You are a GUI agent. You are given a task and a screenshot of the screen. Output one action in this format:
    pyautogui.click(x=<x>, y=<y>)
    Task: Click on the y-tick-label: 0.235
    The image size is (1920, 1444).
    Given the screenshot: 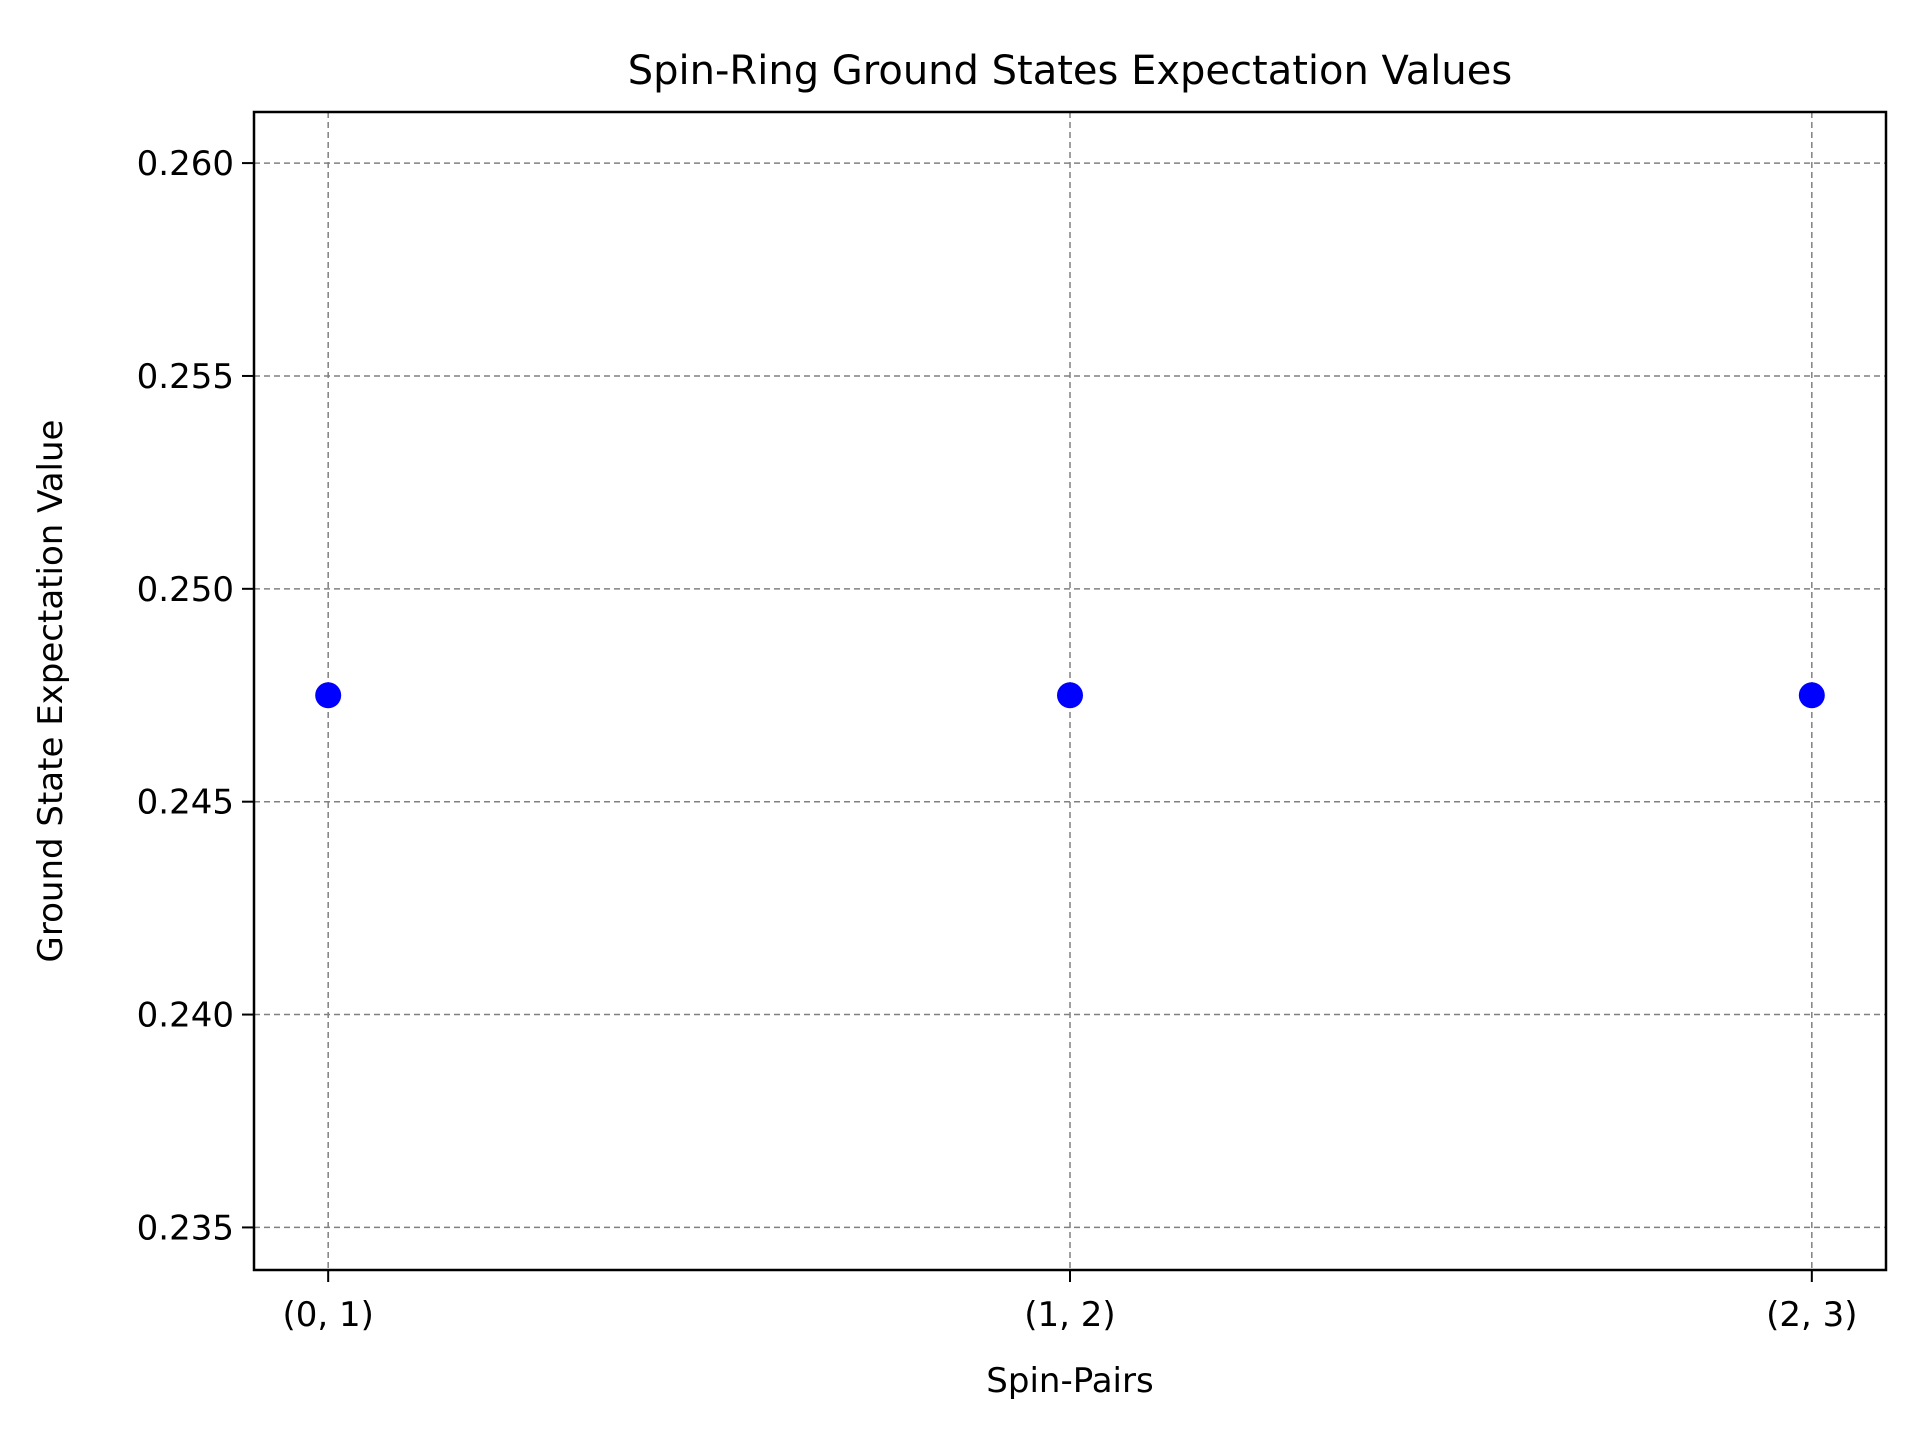 What is the action you would take?
    pyautogui.click(x=185, y=1228)
    